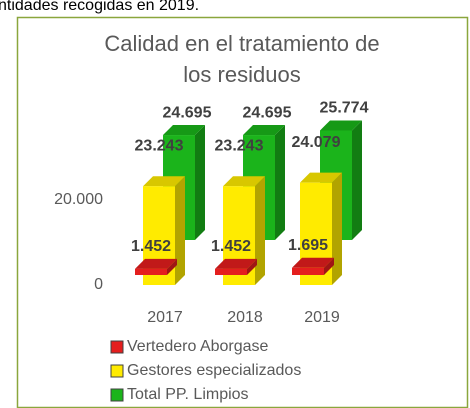 The height and width of the screenshot is (408, 470). I want to click on legend-label: Gestores especializados, so click(214, 370).